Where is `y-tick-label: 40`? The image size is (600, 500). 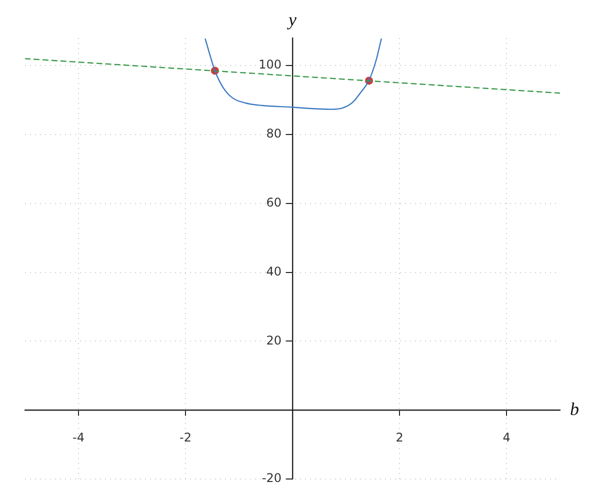
y-tick-label: 40 is located at coordinates (274, 271).